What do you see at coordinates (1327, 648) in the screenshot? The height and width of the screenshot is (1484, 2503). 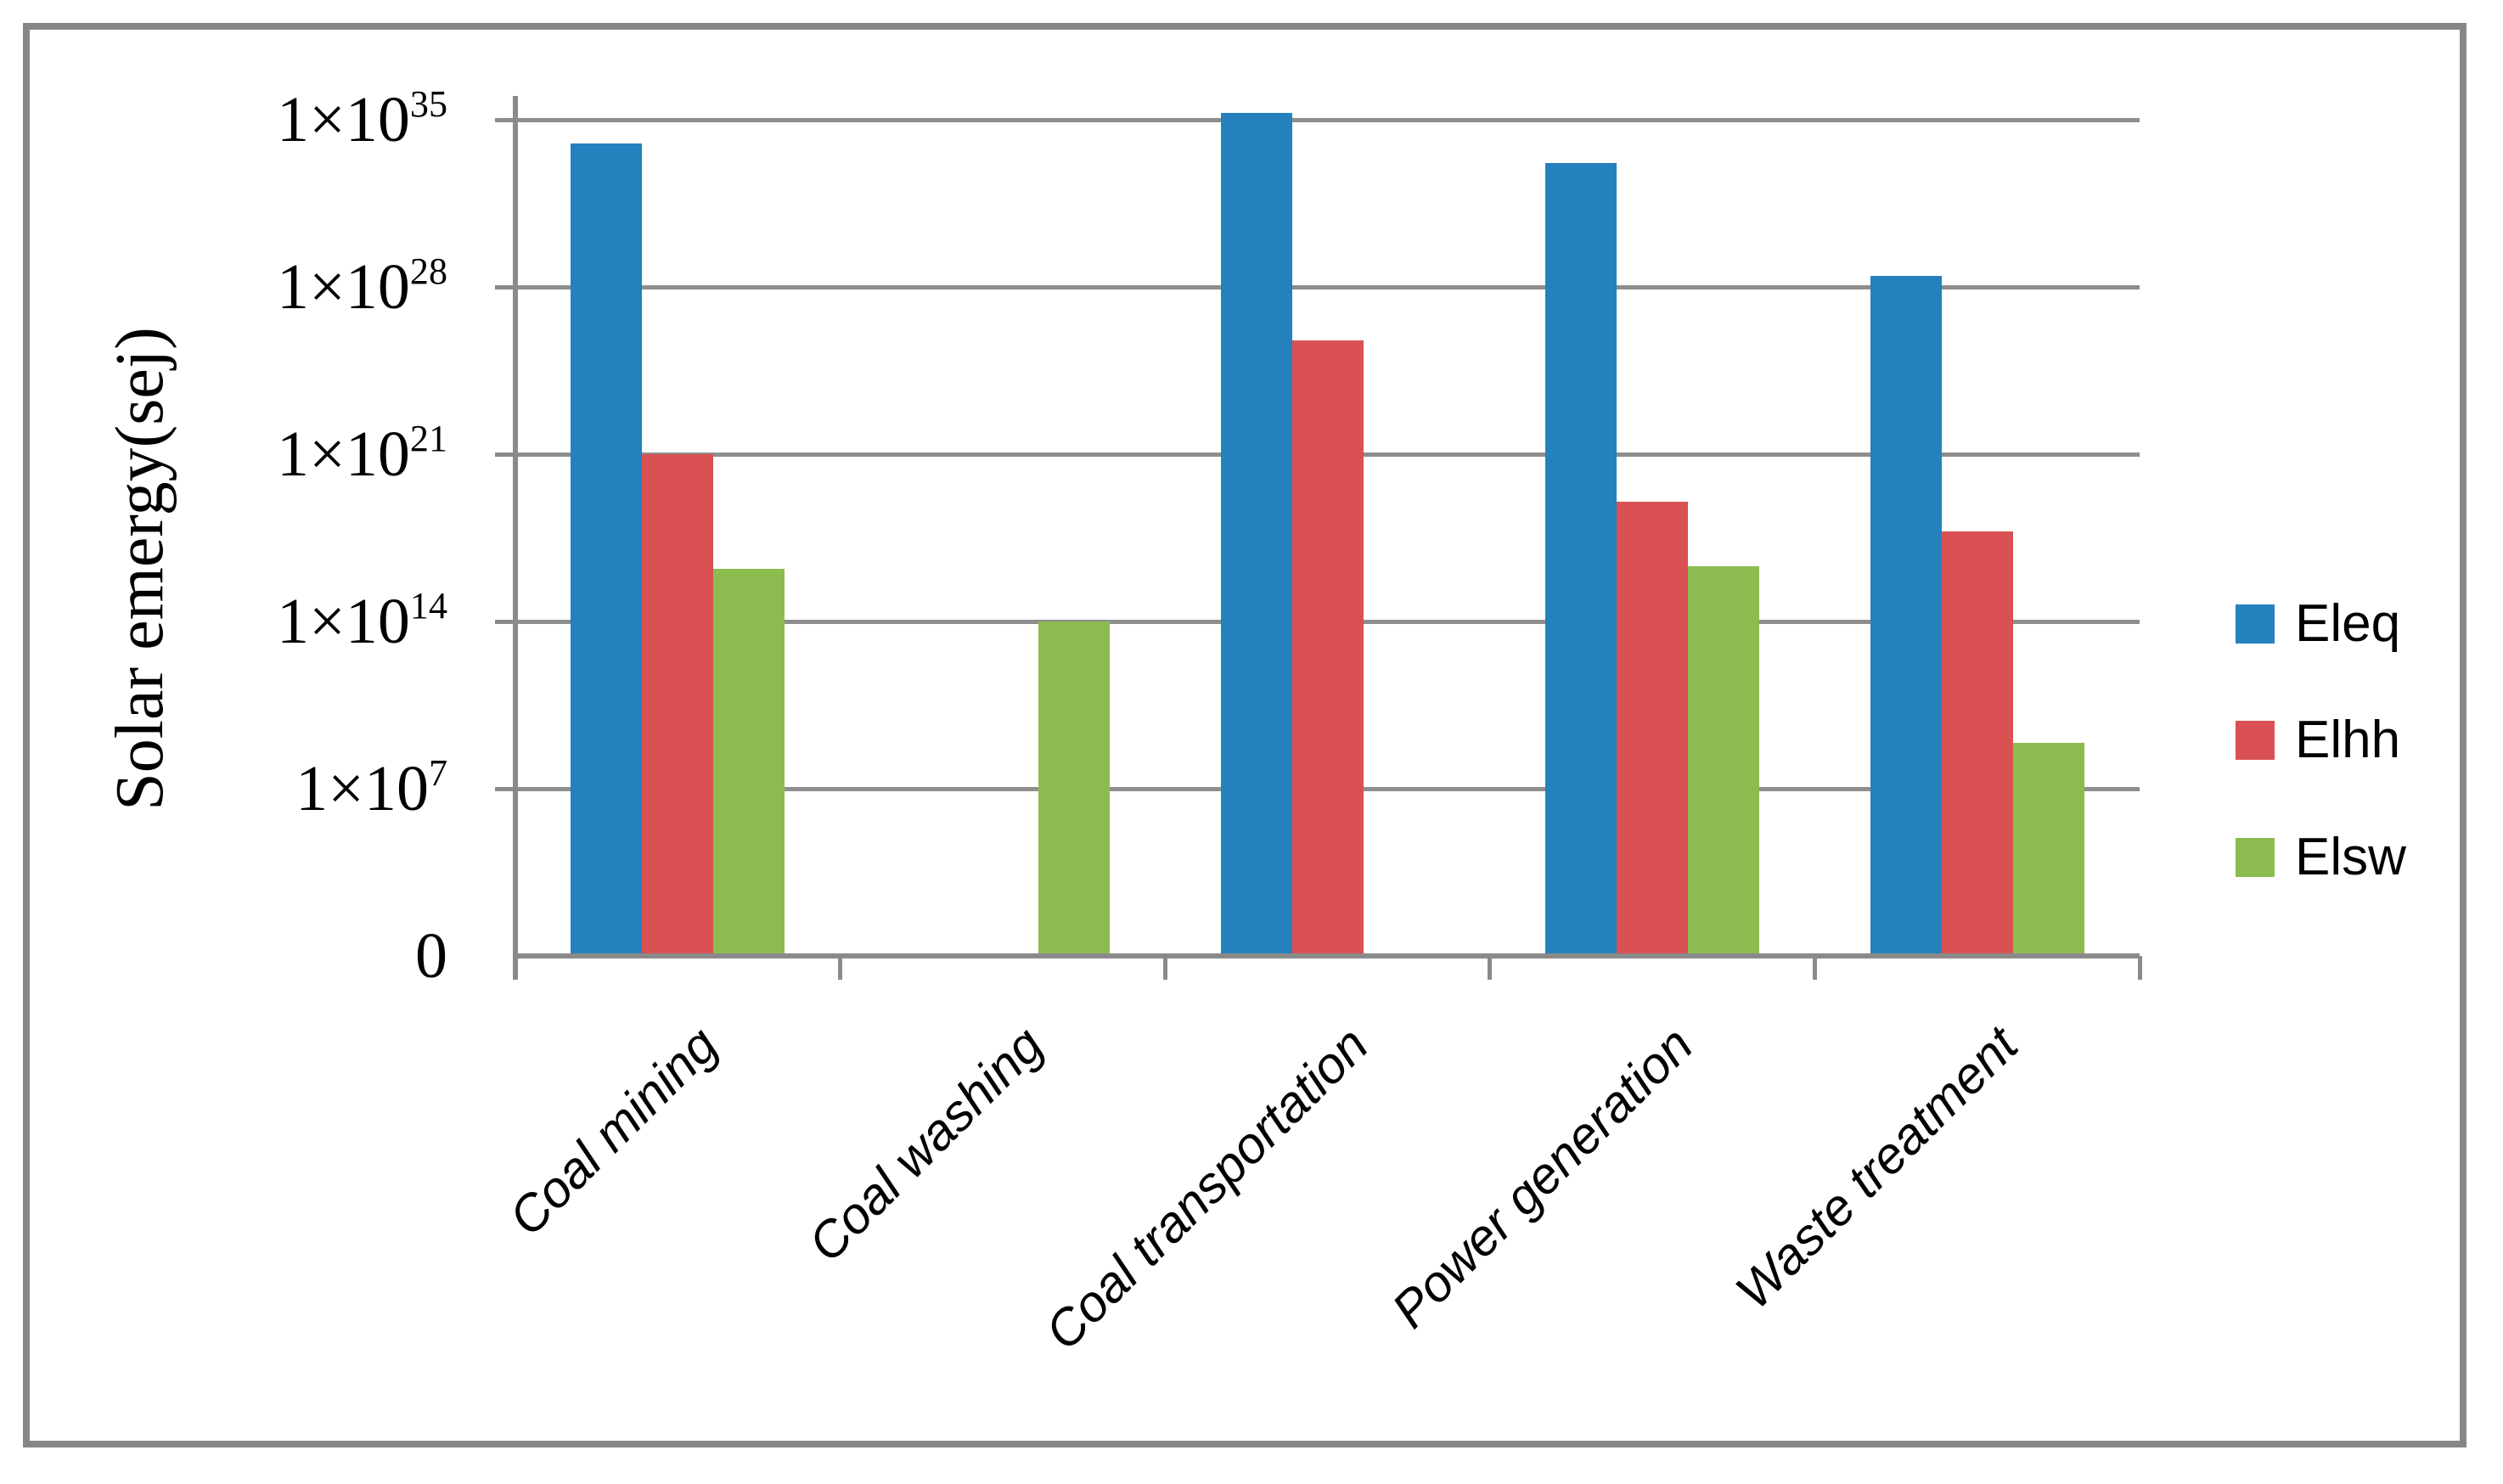 I see `bar-Elhh-coal-transportation` at bounding box center [1327, 648].